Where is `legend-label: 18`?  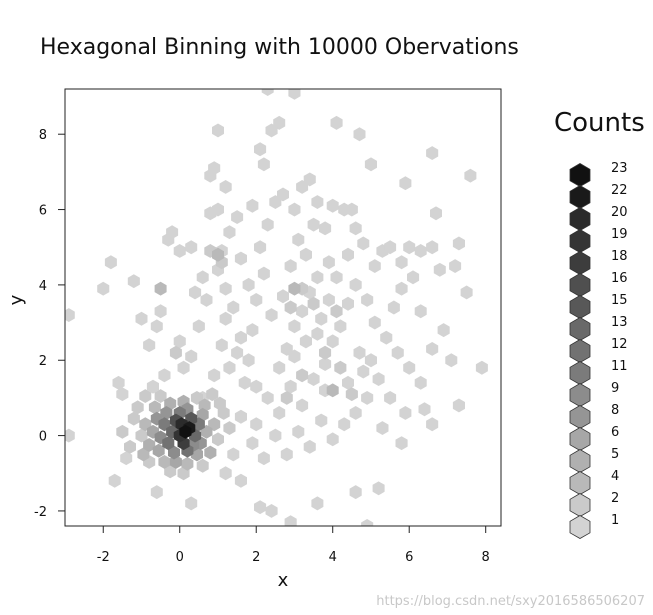 legend-label: 18 is located at coordinates (619, 256).